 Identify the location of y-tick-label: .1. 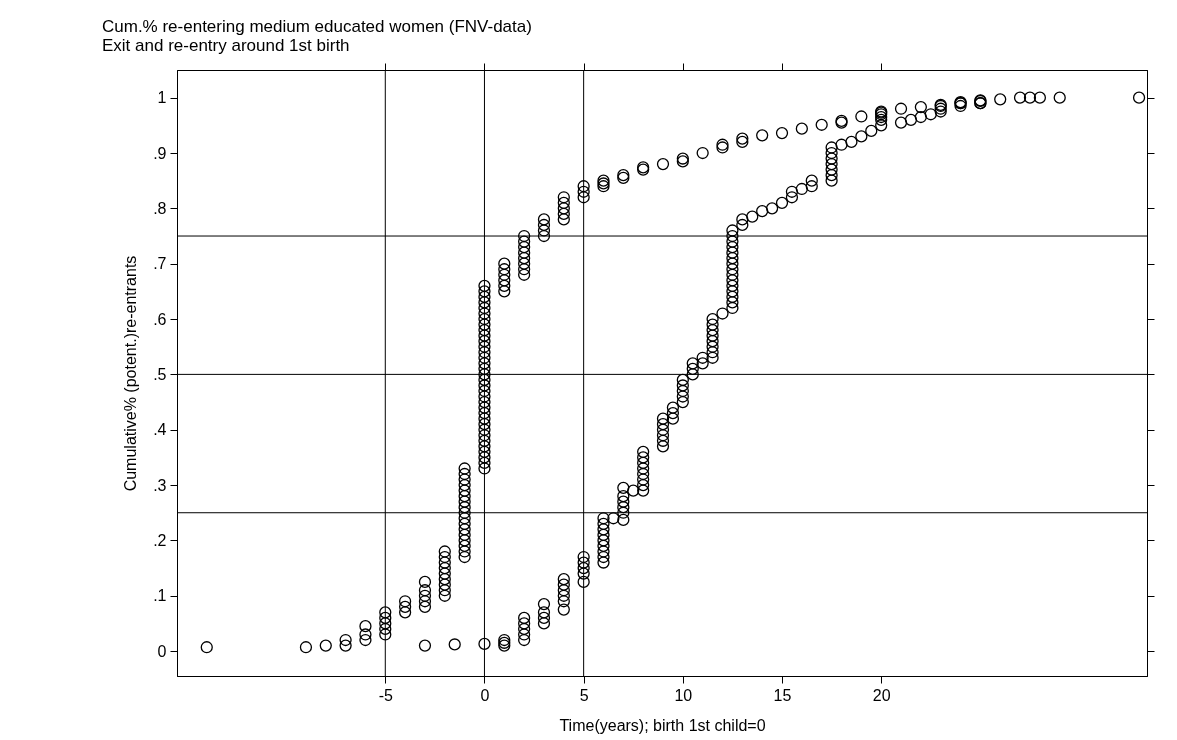
(160, 596).